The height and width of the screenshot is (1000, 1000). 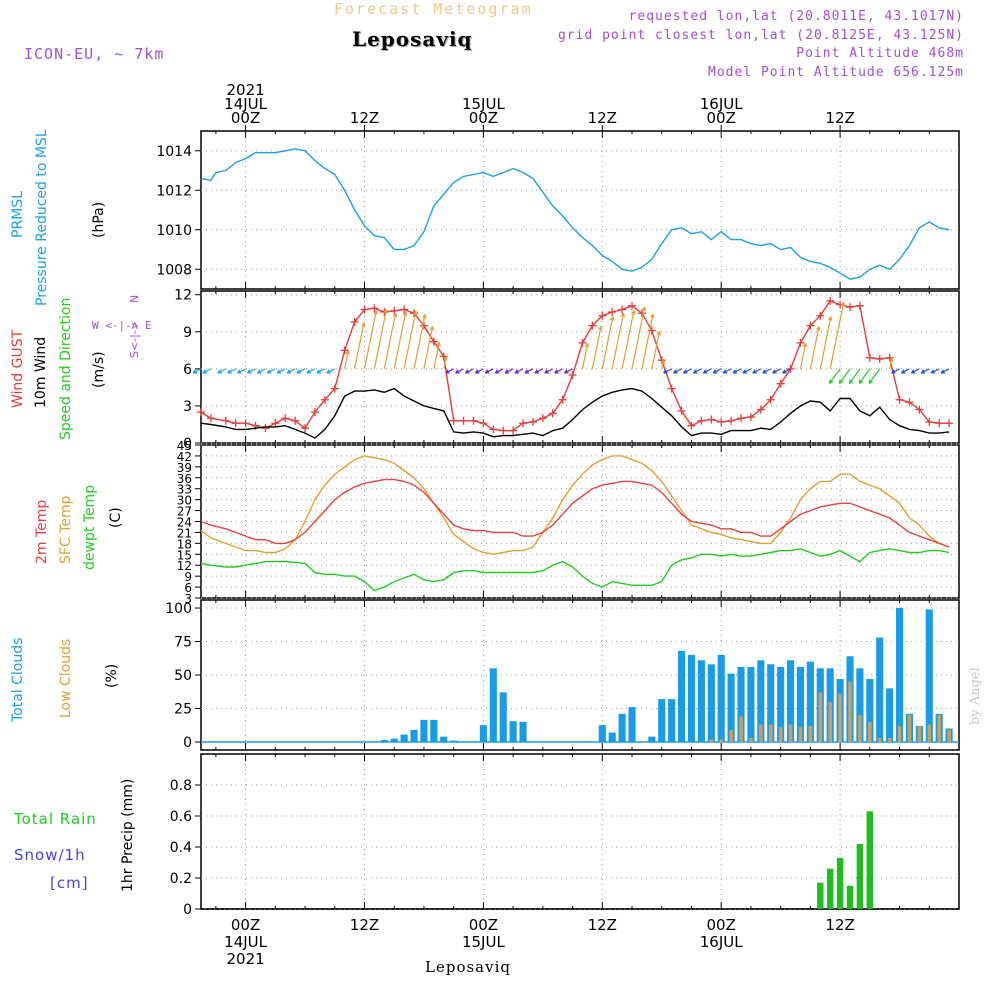 What do you see at coordinates (41, 372) in the screenshot?
I see `wind-10m-label: 10m Wind` at bounding box center [41, 372].